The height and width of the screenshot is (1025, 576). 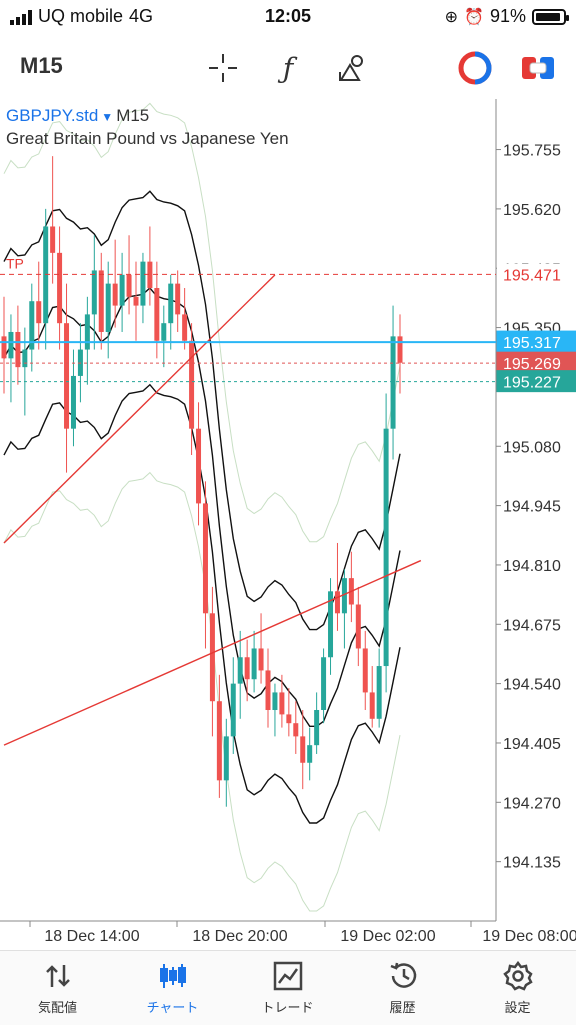 What do you see at coordinates (532, 343) in the screenshot?
I see `price-tag-label: 195.317` at bounding box center [532, 343].